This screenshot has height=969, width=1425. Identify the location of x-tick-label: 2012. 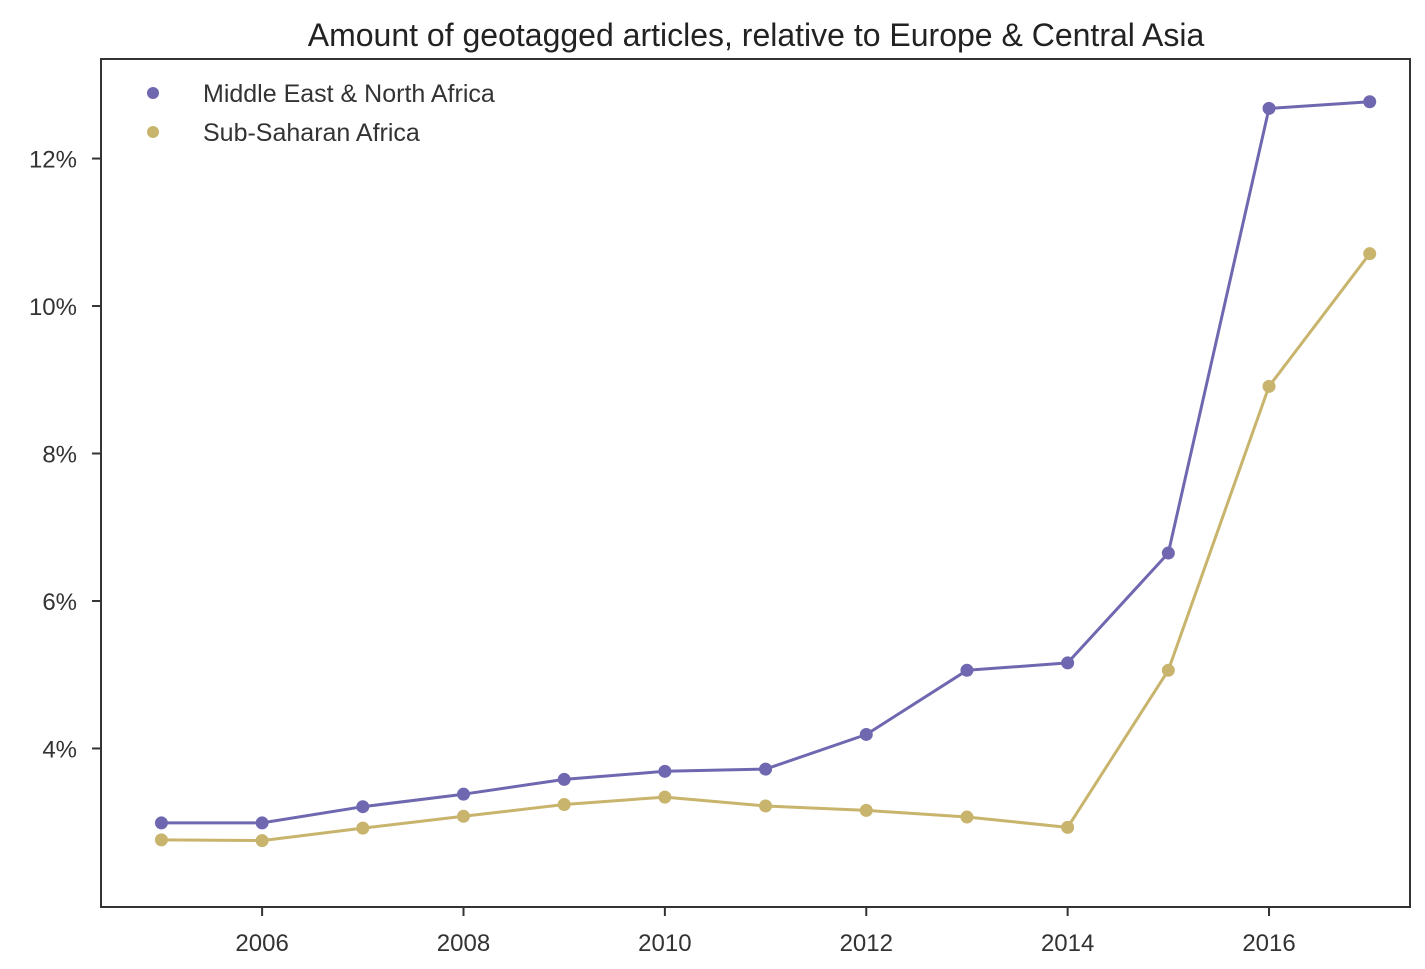
(866, 943).